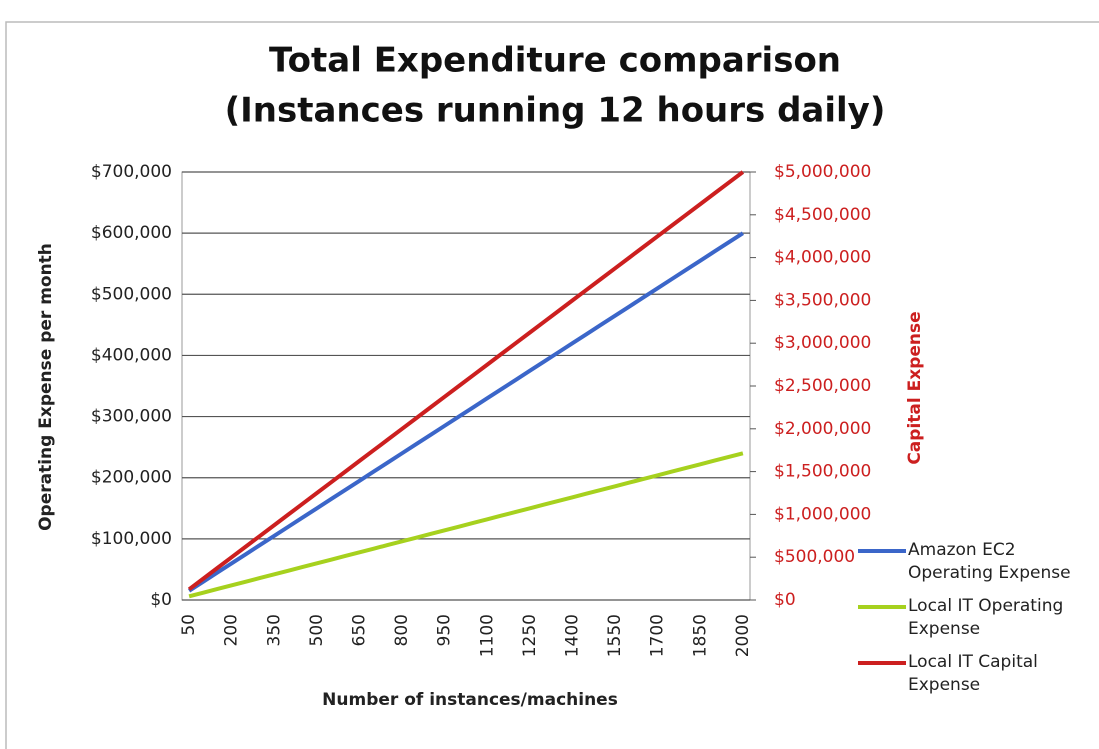 The image size is (1099, 749). What do you see at coordinates (131, 233) in the screenshot?
I see `y-tick-label: $600,000` at bounding box center [131, 233].